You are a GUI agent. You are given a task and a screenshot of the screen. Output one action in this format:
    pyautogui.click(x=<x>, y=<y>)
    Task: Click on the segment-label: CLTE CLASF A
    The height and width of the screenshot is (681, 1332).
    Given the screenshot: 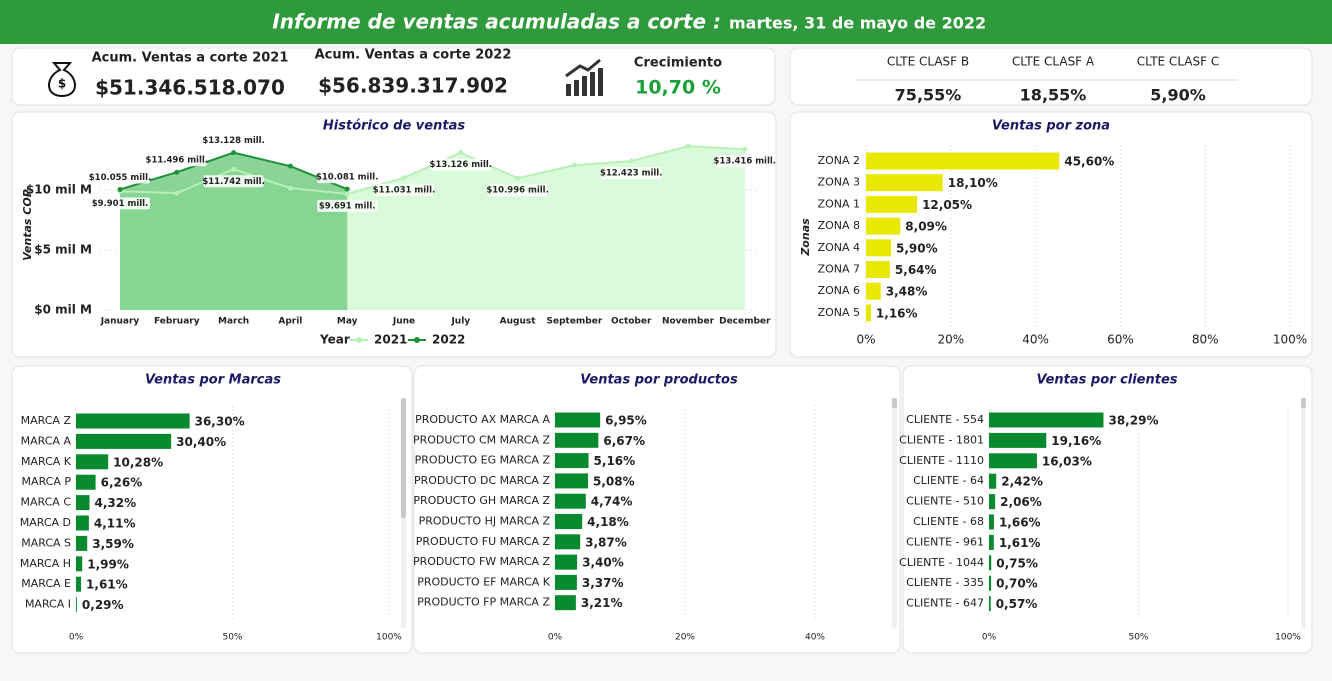 What is the action you would take?
    pyautogui.click(x=1053, y=62)
    